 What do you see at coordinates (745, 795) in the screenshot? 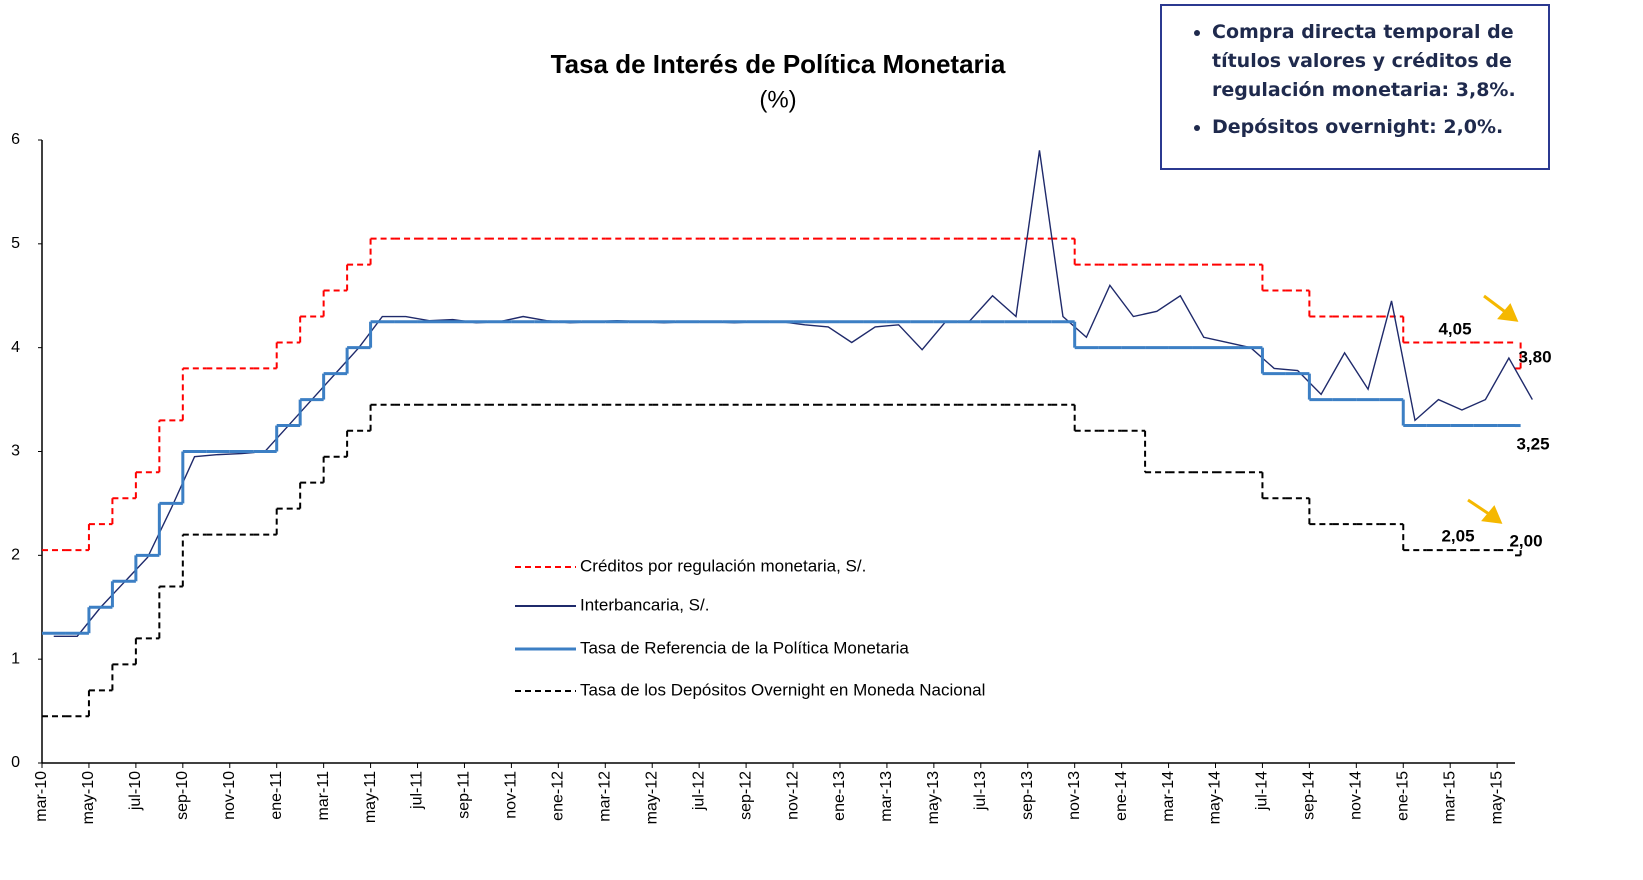
I see `x-tick-label: sep-12` at bounding box center [745, 795].